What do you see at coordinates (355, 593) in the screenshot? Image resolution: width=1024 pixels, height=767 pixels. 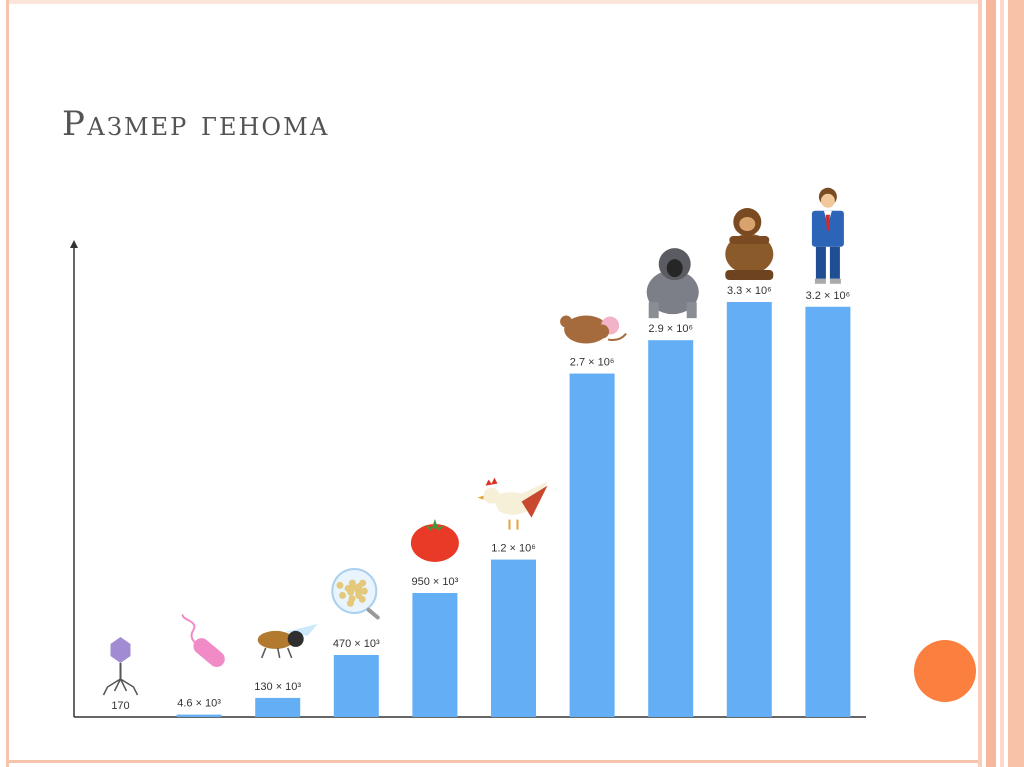 I see `yeast-icon` at bounding box center [355, 593].